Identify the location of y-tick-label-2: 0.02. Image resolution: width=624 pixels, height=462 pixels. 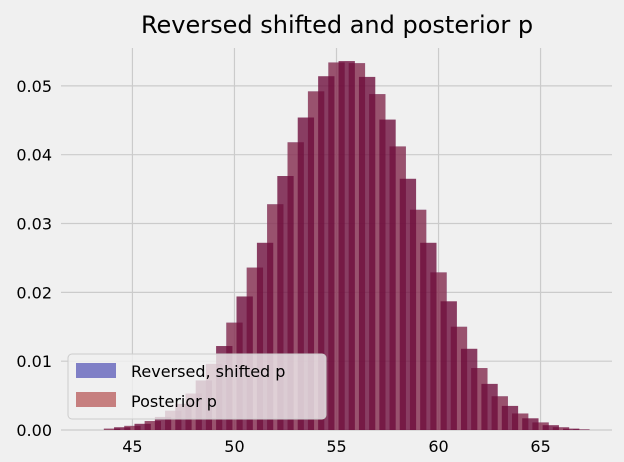
(34, 292).